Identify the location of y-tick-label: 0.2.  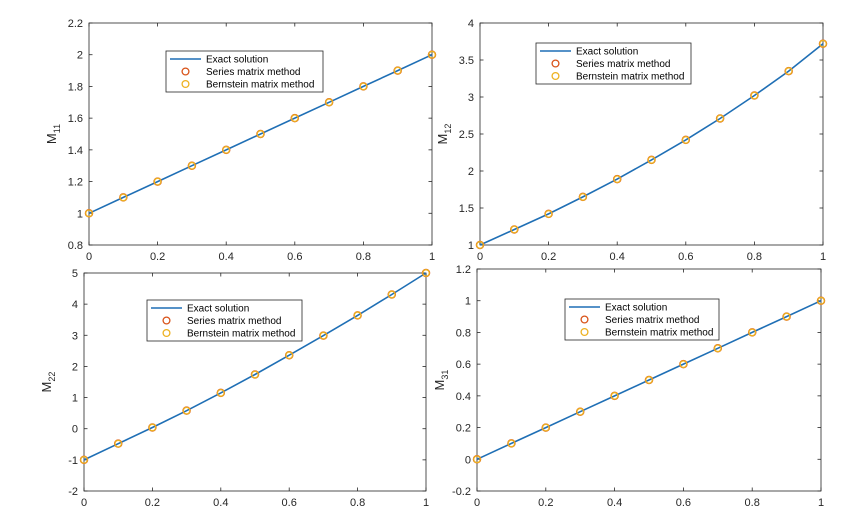
(463, 429).